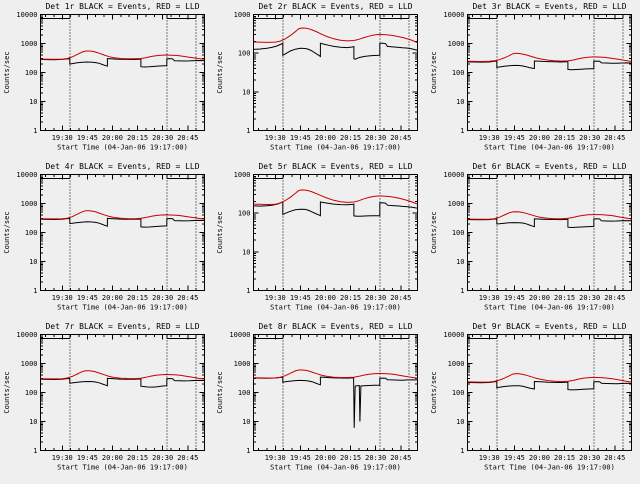 The height and width of the screenshot is (484, 640). What do you see at coordinates (336, 166) in the screenshot?
I see `panel-title: Det 5r BLACK = Events, RED = LLD` at bounding box center [336, 166].